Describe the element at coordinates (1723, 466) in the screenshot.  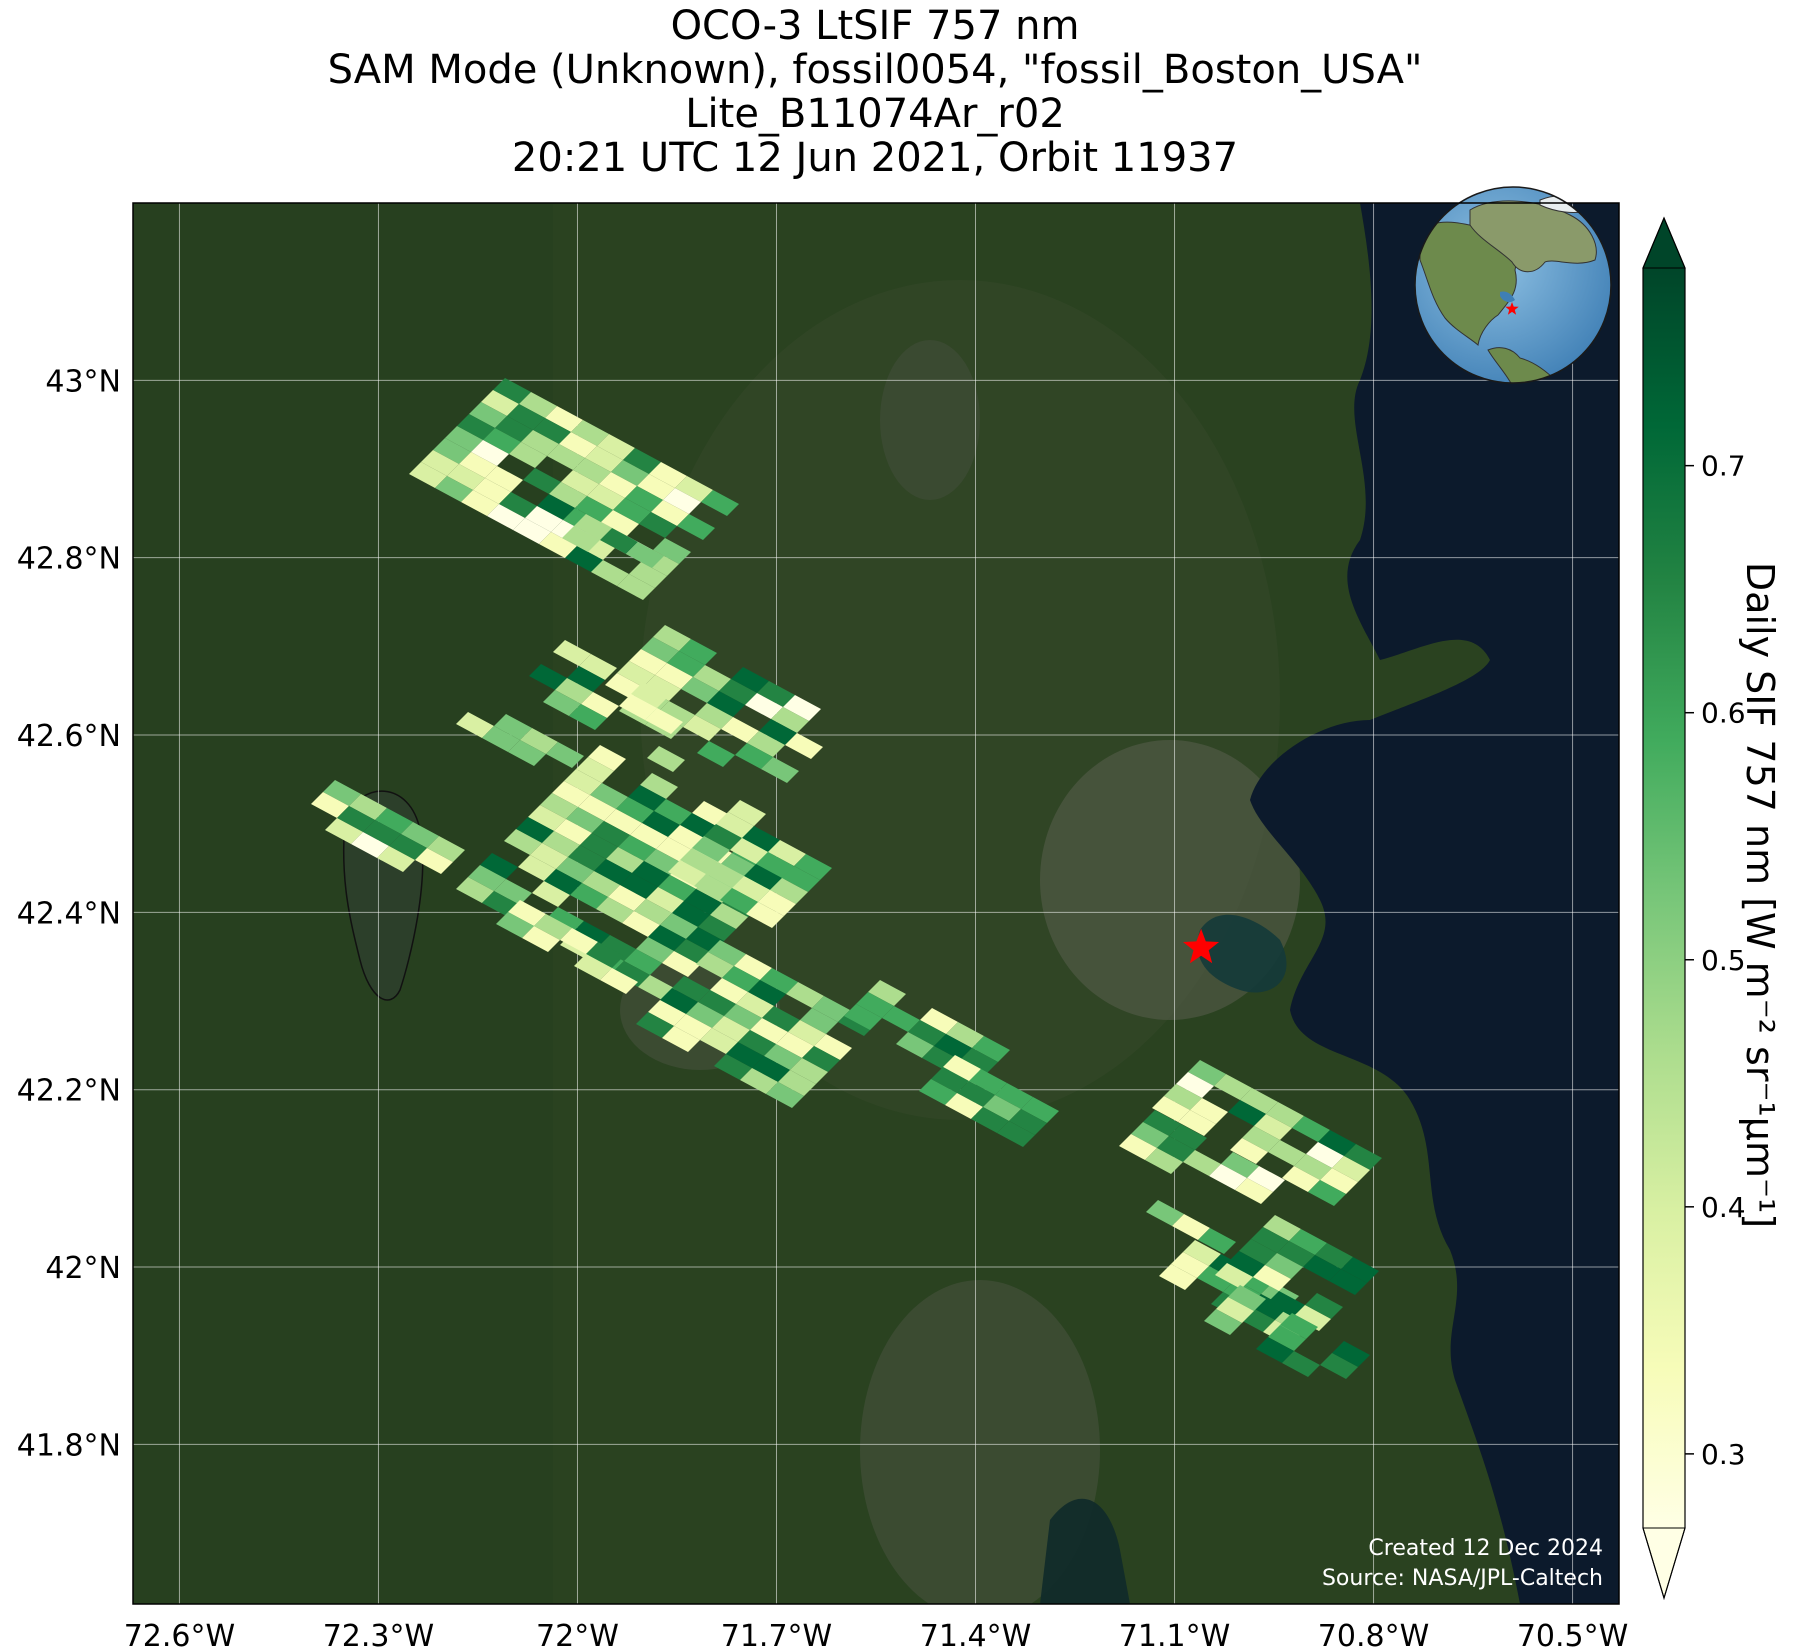
I see `colorbar-tick-label: 0.7` at that location.